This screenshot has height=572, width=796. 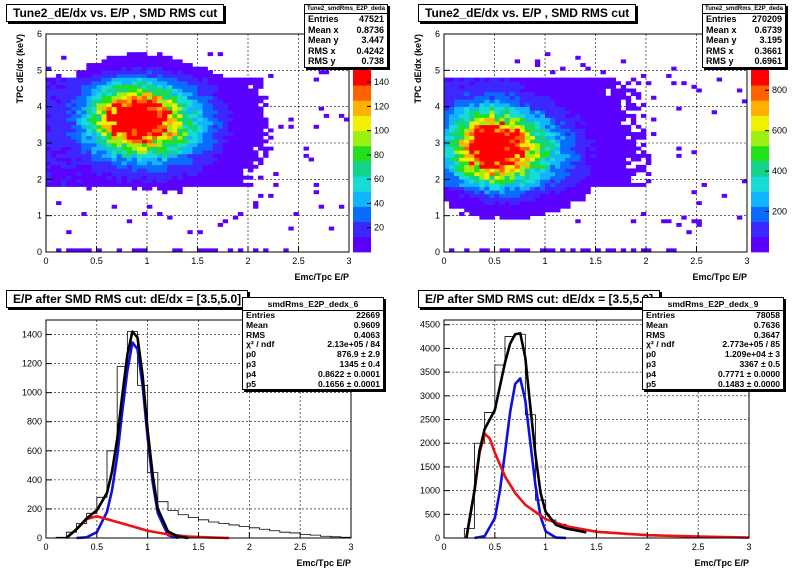 What do you see at coordinates (779, 131) in the screenshot?
I see `colorbar-tick-label: 600` at bounding box center [779, 131].